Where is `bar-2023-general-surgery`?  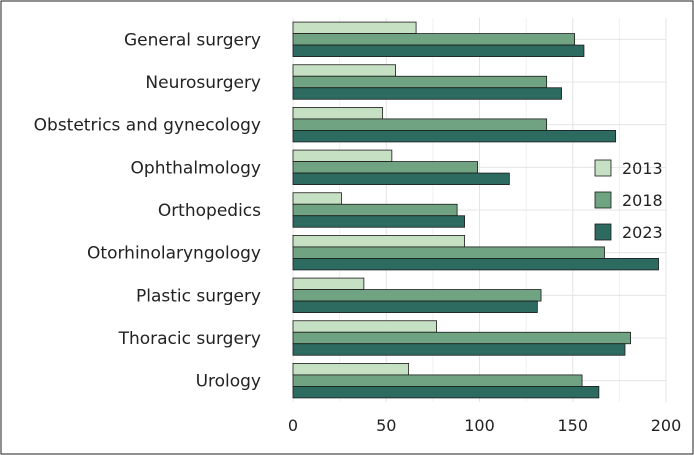
bar-2023-general-surgery is located at coordinates (438, 50).